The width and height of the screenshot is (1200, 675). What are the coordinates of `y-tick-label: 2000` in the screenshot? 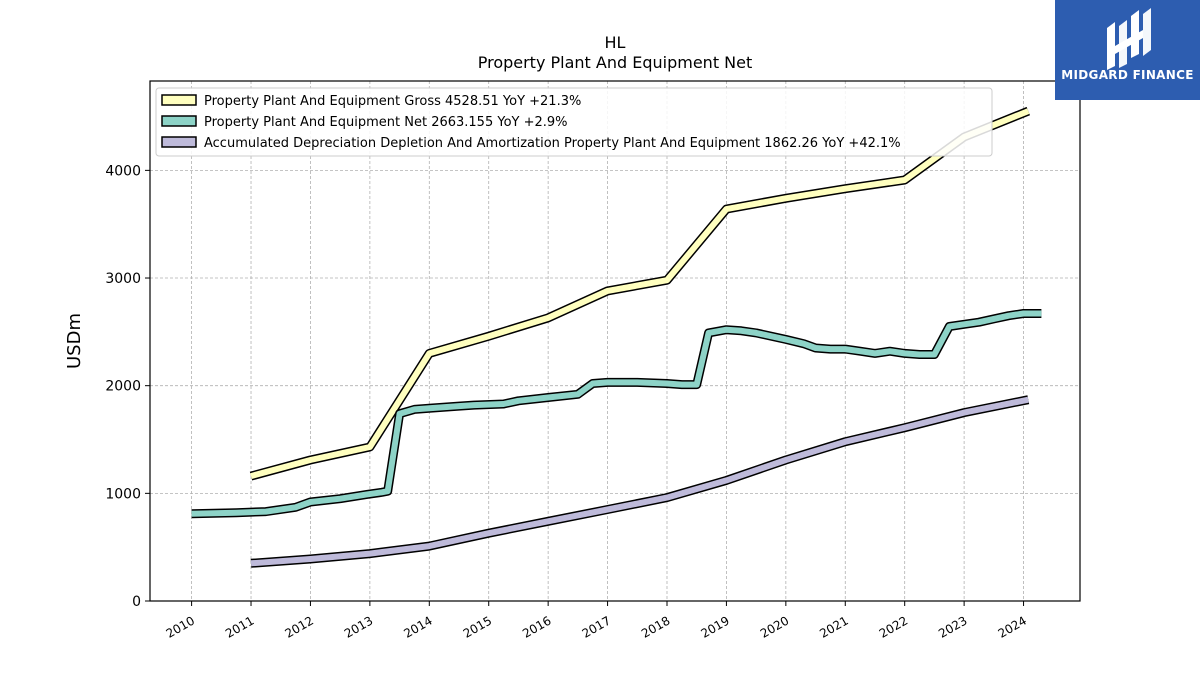 It's located at (123, 387).